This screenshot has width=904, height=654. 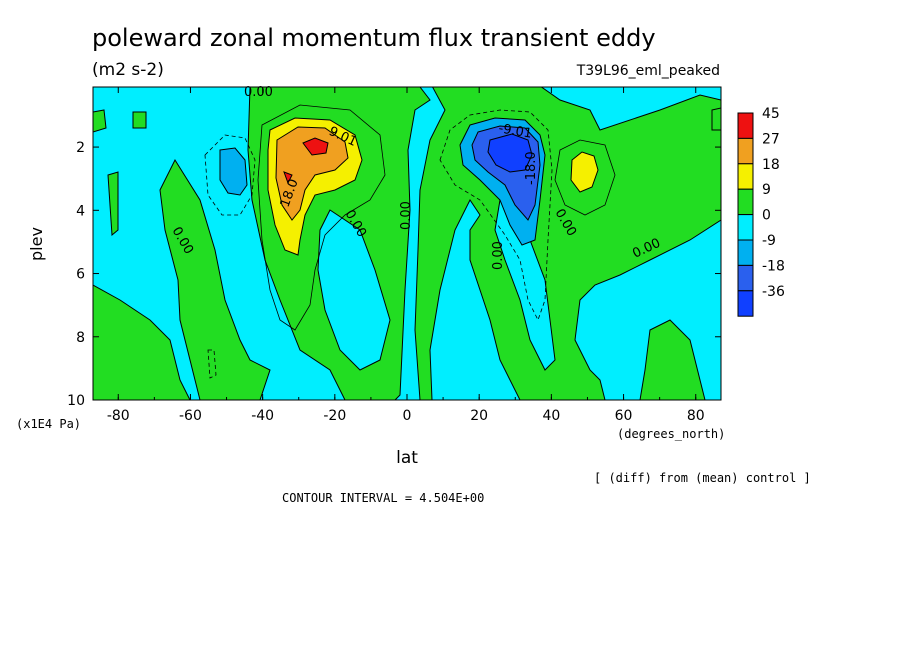 I want to click on colorbar-label: 45, so click(x=771, y=114).